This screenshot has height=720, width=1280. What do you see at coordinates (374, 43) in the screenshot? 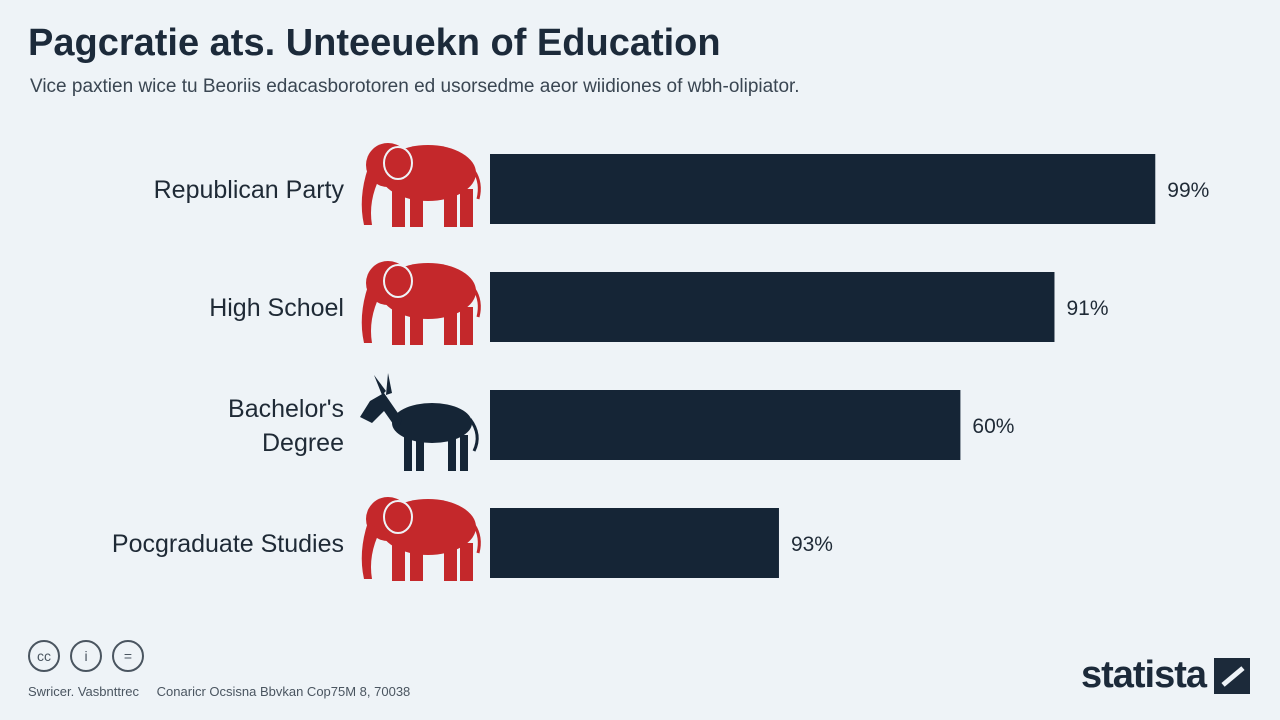
I see `chart-title: Pagcratie ats. Unteeuekn of Education` at bounding box center [374, 43].